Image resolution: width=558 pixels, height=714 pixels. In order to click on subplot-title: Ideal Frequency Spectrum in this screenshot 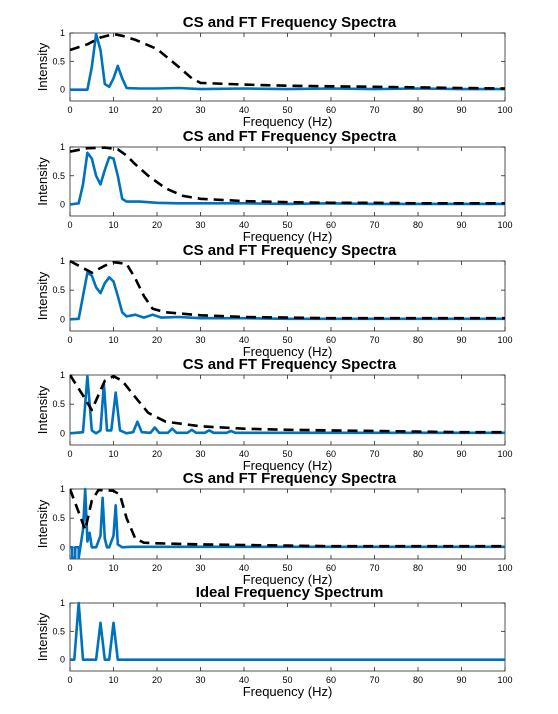, I will do `click(290, 592)`.